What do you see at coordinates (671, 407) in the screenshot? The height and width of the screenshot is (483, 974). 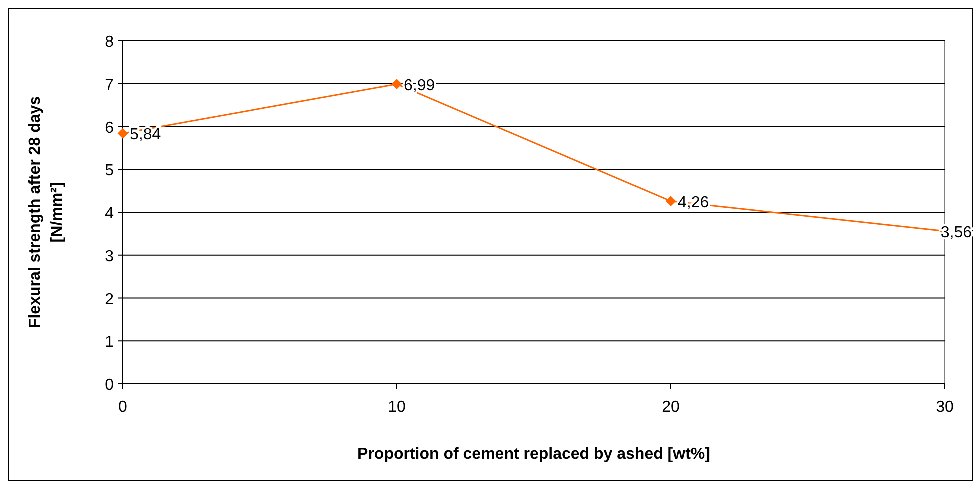 I see `x-tick-label: 20` at bounding box center [671, 407].